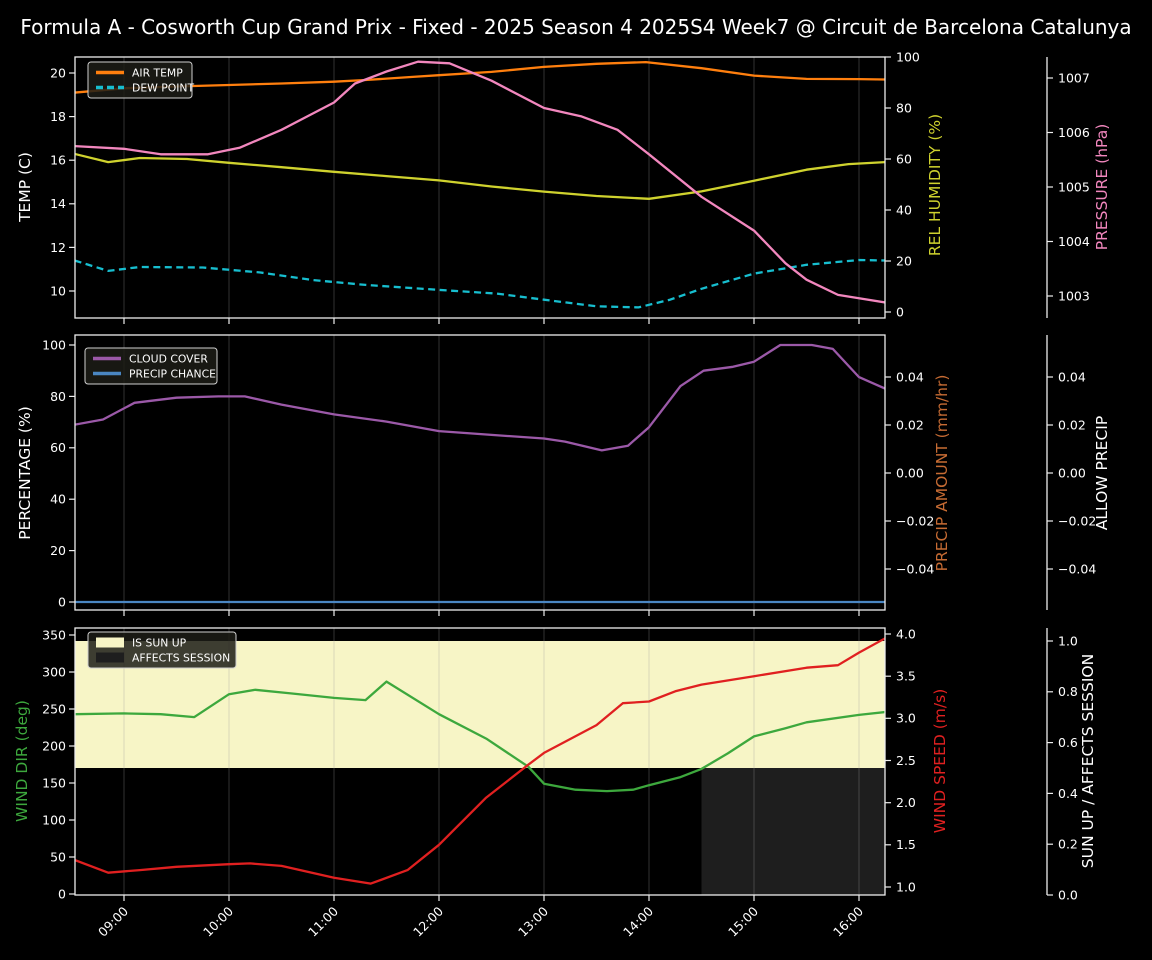 The height and width of the screenshot is (960, 1152). Describe the element at coordinates (54, 634) in the screenshot. I see `y-tick-label: 350` at that location.